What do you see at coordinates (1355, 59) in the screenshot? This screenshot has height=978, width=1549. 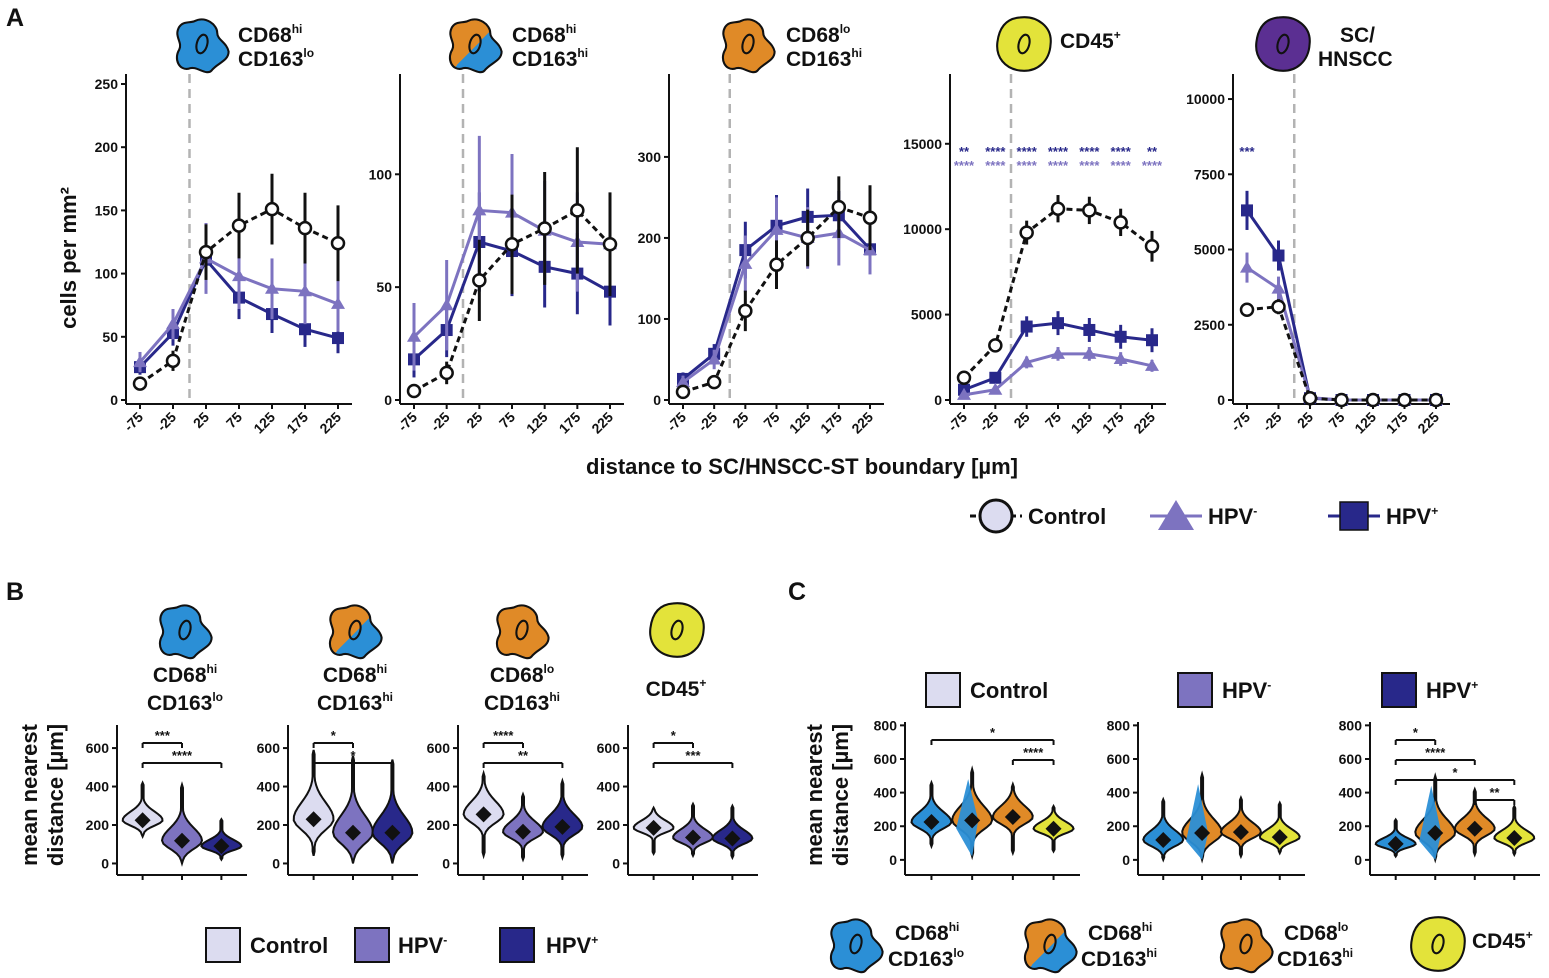 I see `hdr-a5-line2: HNSCC` at bounding box center [1355, 59].